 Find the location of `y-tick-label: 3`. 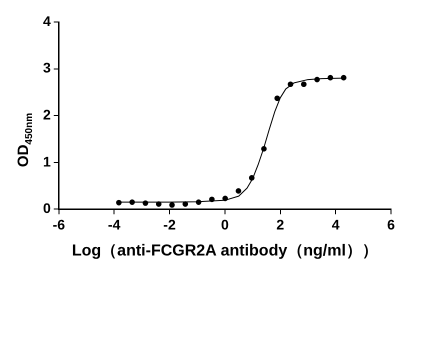

y-tick-label: 3 is located at coordinates (46, 68).